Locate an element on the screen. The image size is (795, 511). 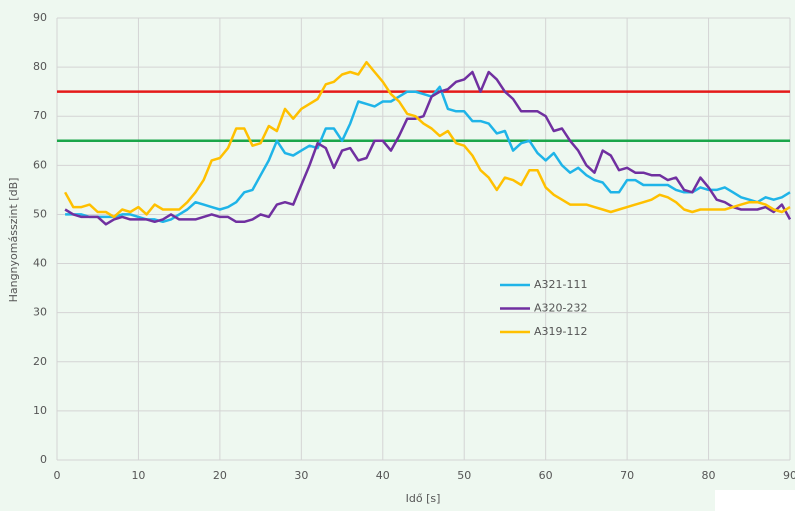
y-axis-label: Hangnyomásszint [dB] is located at coordinates (13, 240).